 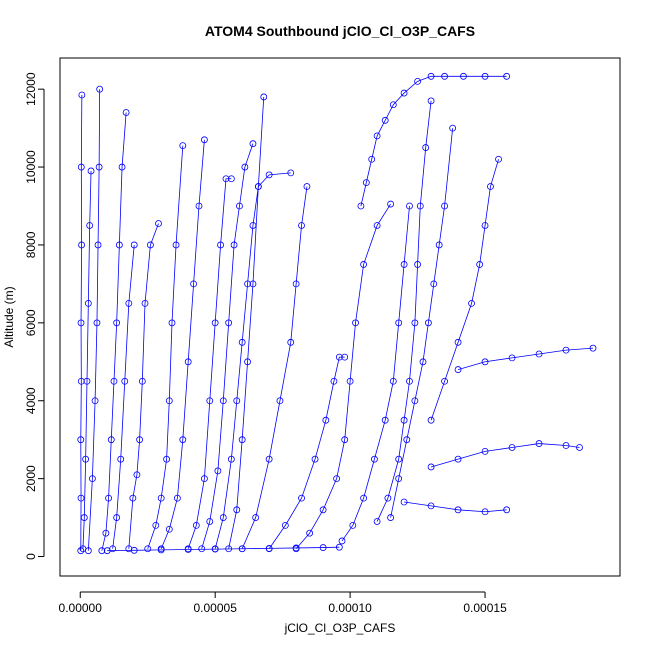 I want to click on y-tick-label: 0, so click(x=31, y=556).